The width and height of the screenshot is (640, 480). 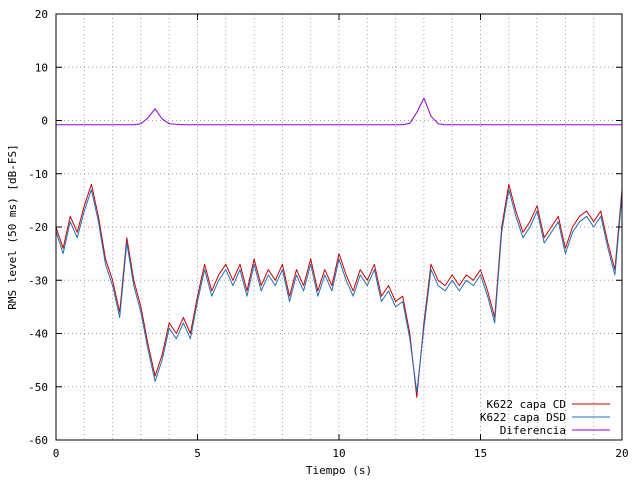 What do you see at coordinates (38, 280) in the screenshot?
I see `y-tick-label: -30` at bounding box center [38, 280].